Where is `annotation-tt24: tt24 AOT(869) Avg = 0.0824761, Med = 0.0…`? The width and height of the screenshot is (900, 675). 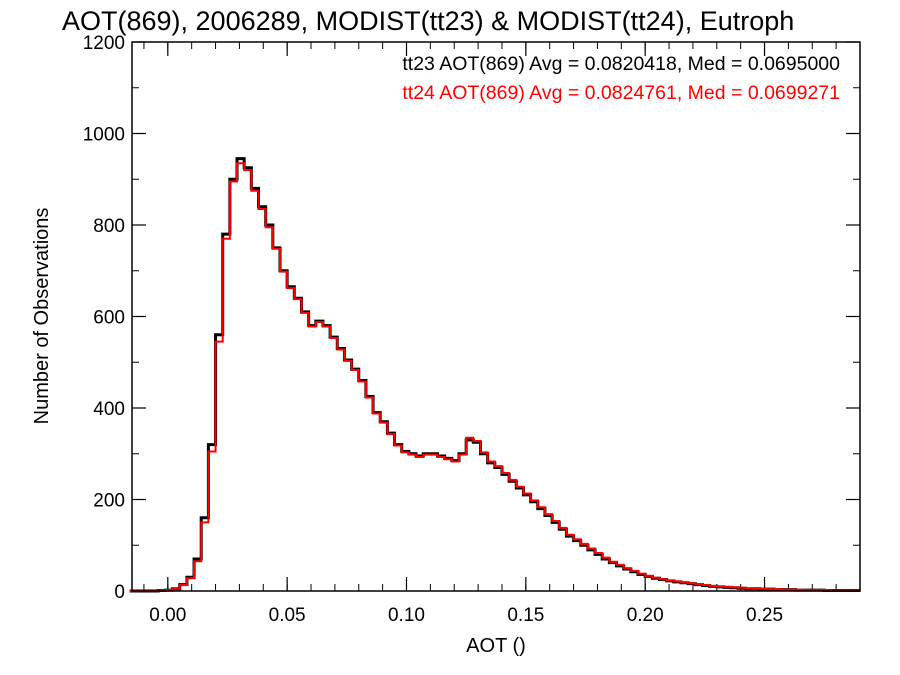
annotation-tt24: tt24 AOT(869) Avg = 0.0824761, Med = 0.0… is located at coordinates (621, 93).